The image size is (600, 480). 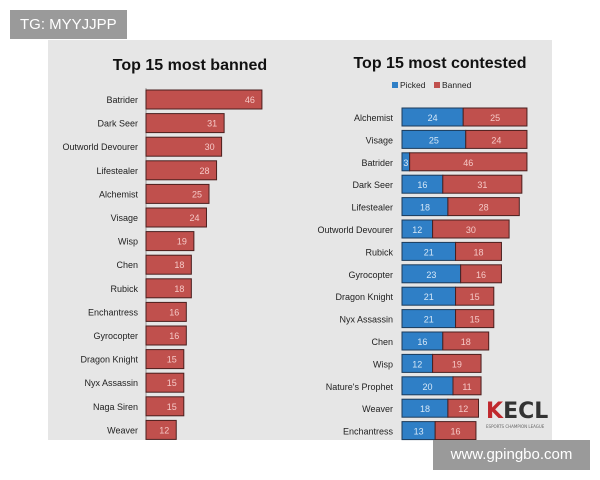 I want to click on legend-label-picked: Picked, so click(x=413, y=85).